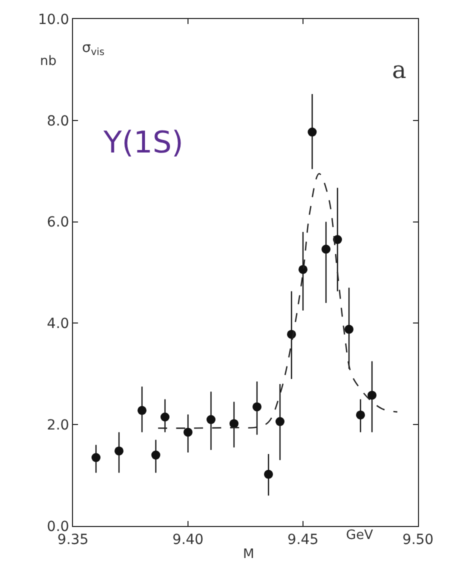 The image size is (450, 568). Describe the element at coordinates (360, 535) in the screenshot. I see `text: GeV` at that location.